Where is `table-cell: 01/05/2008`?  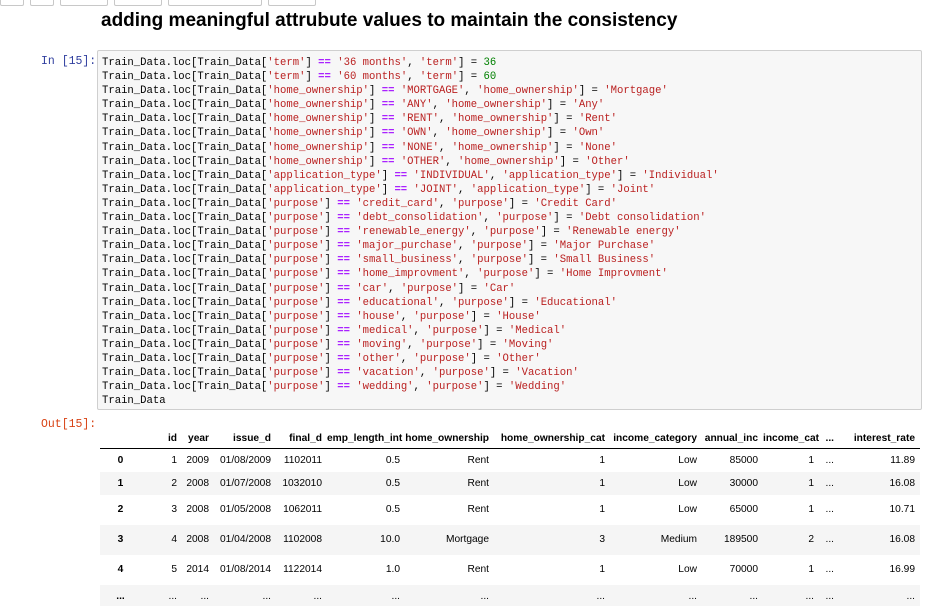
table-cell: 01/05/2008 is located at coordinates (245, 509).